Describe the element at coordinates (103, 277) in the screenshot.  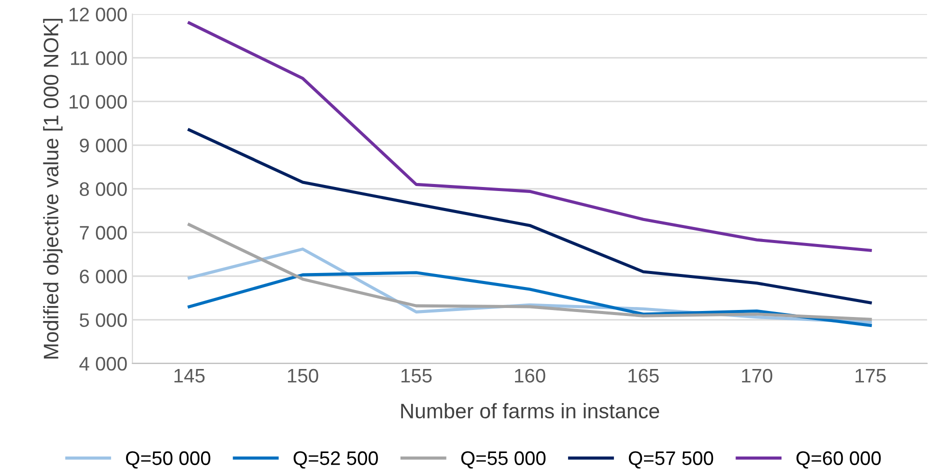
I see `y-tick-label: 6 000` at that location.